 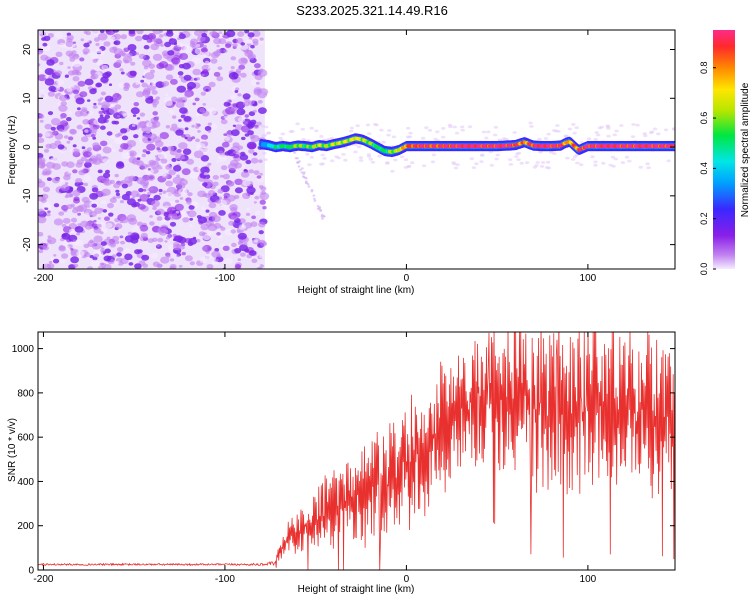 I want to click on y-tick-label: 20, so click(x=27, y=50).